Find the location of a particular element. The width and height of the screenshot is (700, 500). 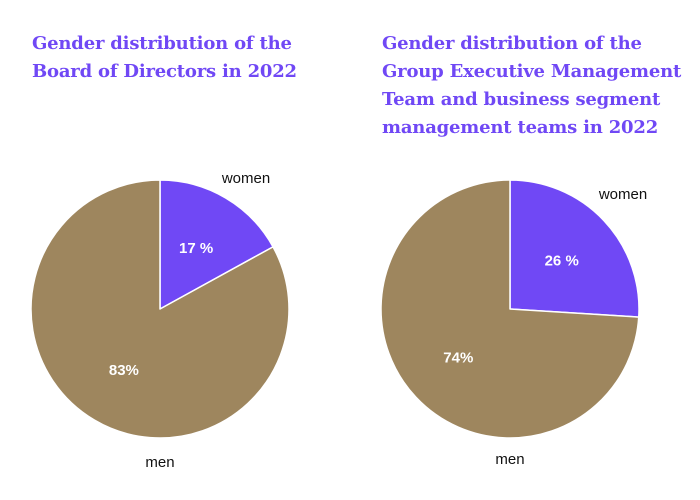

category-label-management-men: men is located at coordinates (509, 459).